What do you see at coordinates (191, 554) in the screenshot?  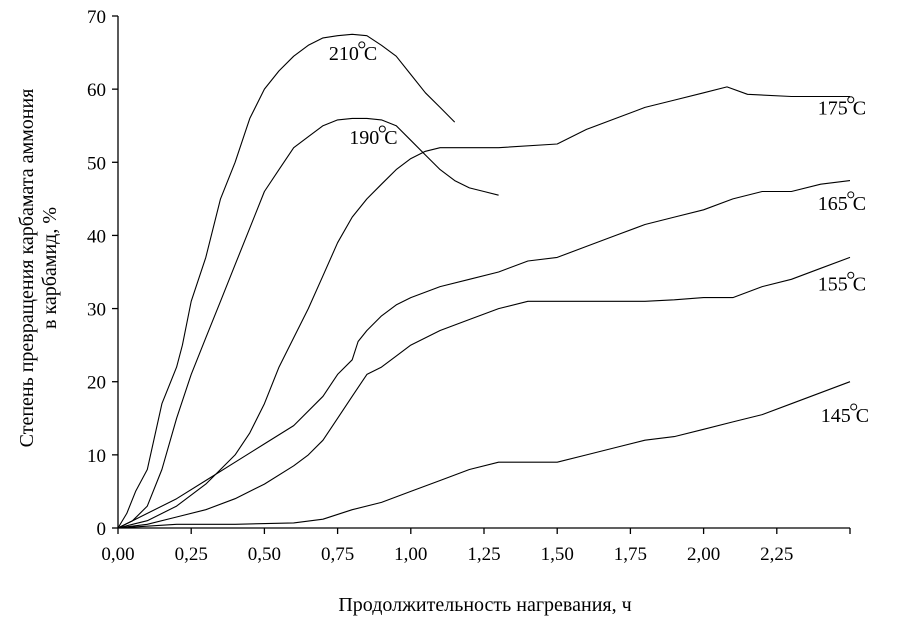 I see `x-tick-label: 0,25` at bounding box center [191, 554].